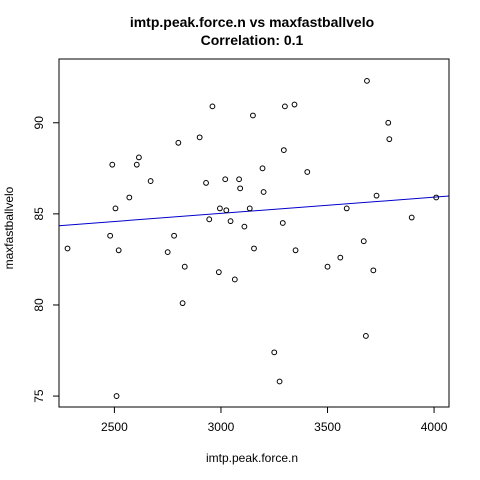 The image size is (480, 480). Describe the element at coordinates (45, 259) in the screenshot. I see `y-axis: 75 80 85 90` at that location.